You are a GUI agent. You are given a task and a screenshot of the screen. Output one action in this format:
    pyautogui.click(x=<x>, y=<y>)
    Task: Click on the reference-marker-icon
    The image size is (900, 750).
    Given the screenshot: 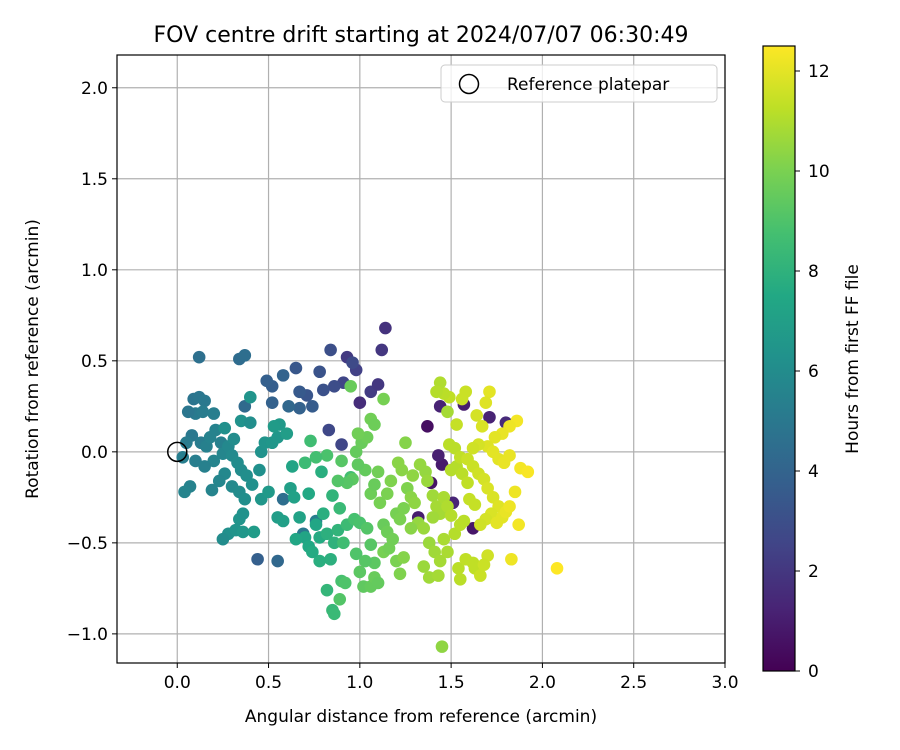 What is the action you would take?
    pyautogui.click(x=177, y=452)
    